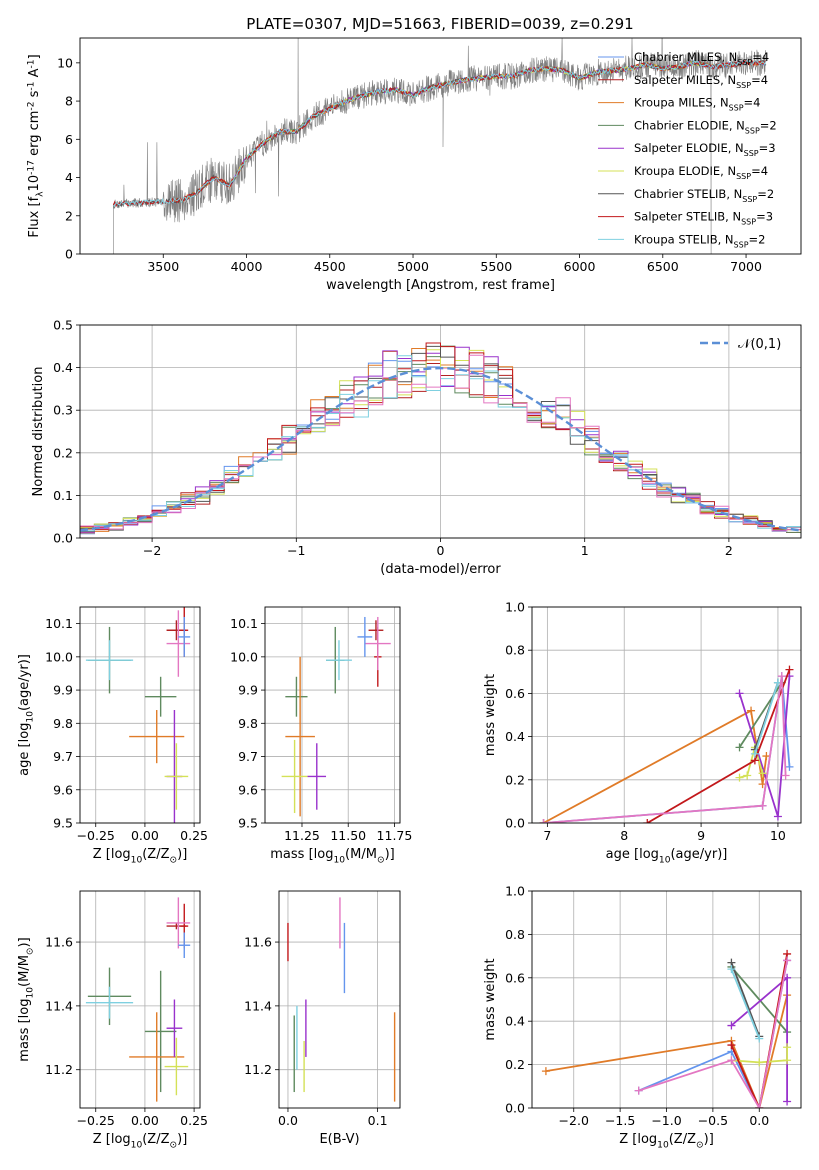 This screenshot has width=819, height=1170. What do you see at coordinates (574, 1120) in the screenshot?
I see `x-tick-label: −2.0` at bounding box center [574, 1120].